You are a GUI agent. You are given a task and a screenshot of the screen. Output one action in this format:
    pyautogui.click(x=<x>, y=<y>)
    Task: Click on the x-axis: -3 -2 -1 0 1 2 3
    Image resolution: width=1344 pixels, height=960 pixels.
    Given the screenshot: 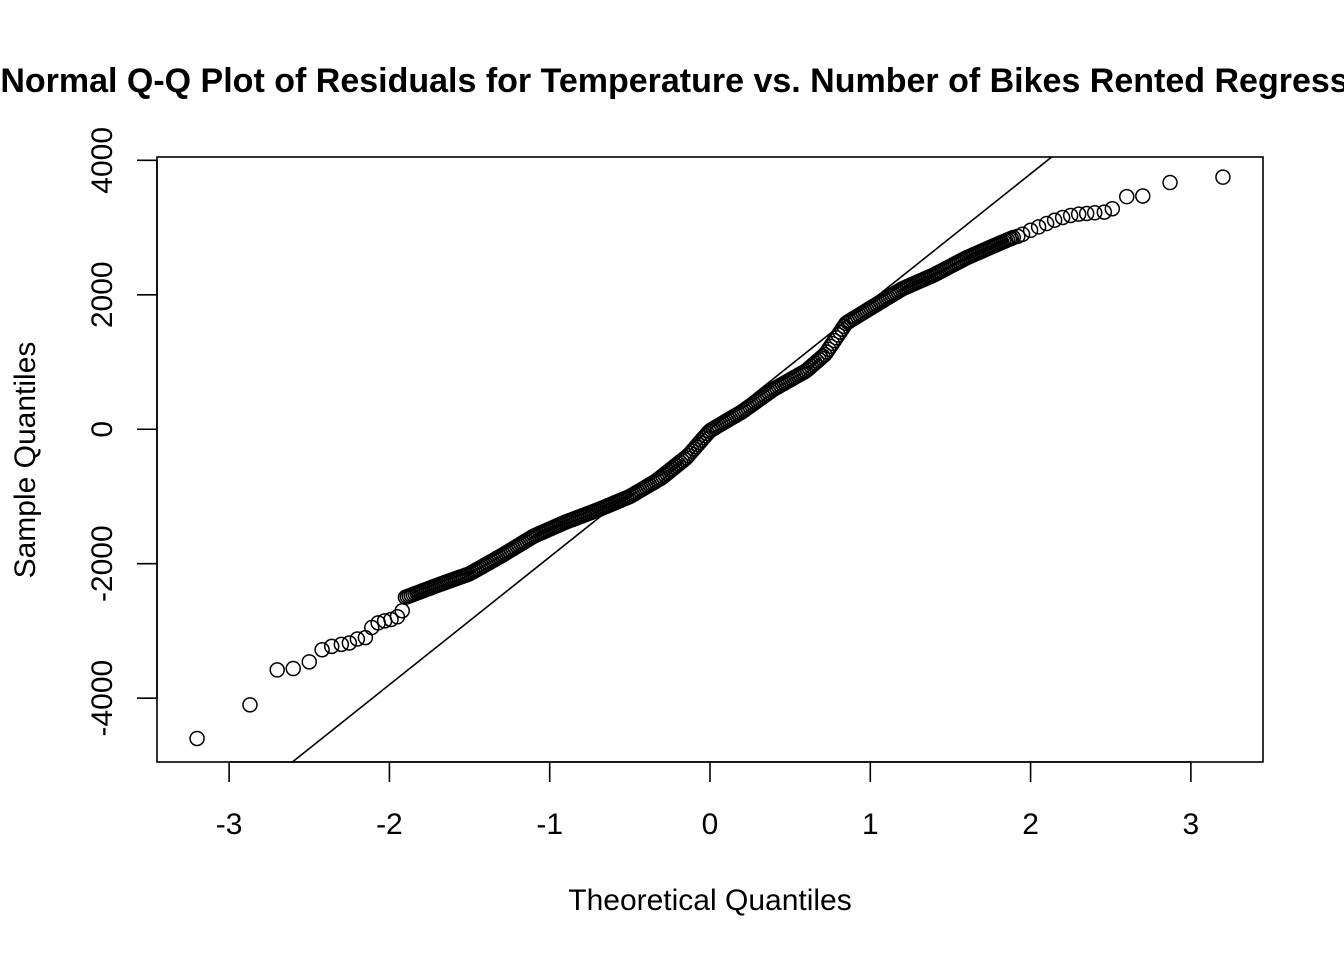 What is the action you would take?
    pyautogui.click(x=708, y=801)
    